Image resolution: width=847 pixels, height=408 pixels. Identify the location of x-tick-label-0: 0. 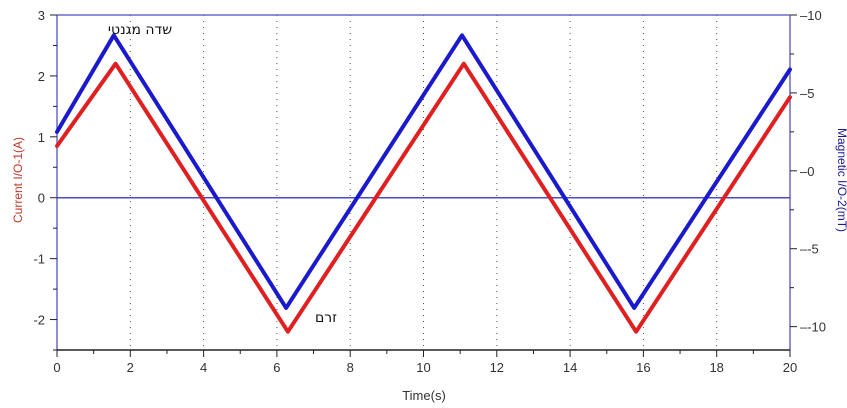
(56, 367).